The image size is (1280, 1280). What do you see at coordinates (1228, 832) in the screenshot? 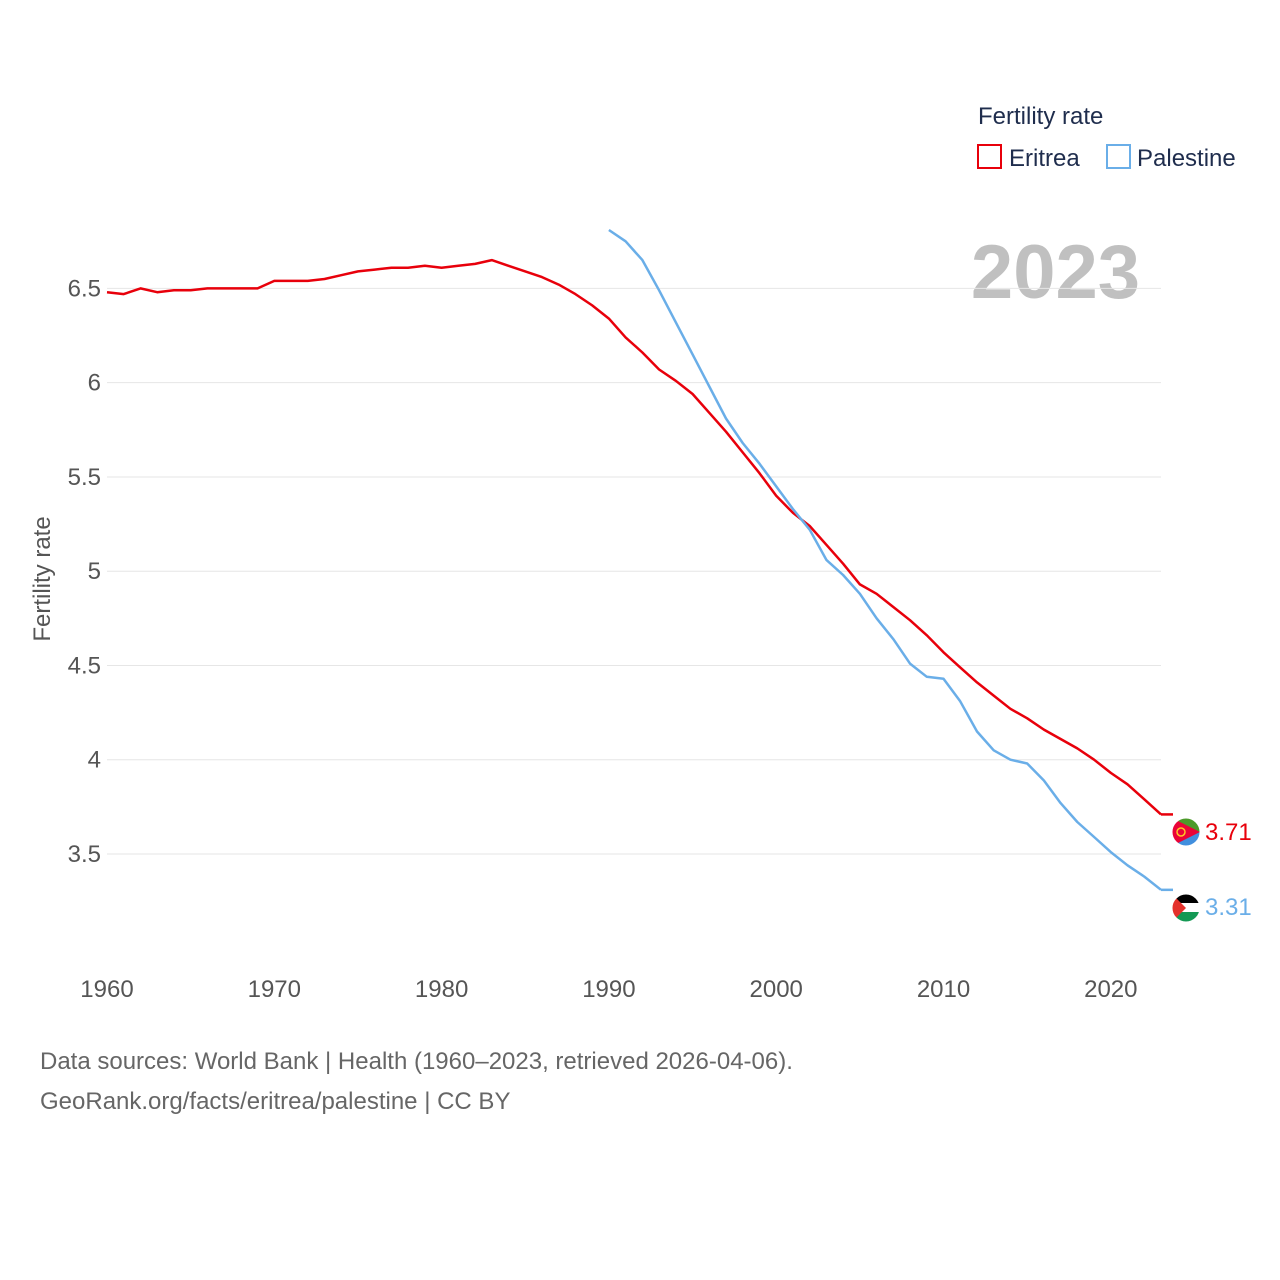
I see `eritrea-end-value: 3.71` at bounding box center [1228, 832].